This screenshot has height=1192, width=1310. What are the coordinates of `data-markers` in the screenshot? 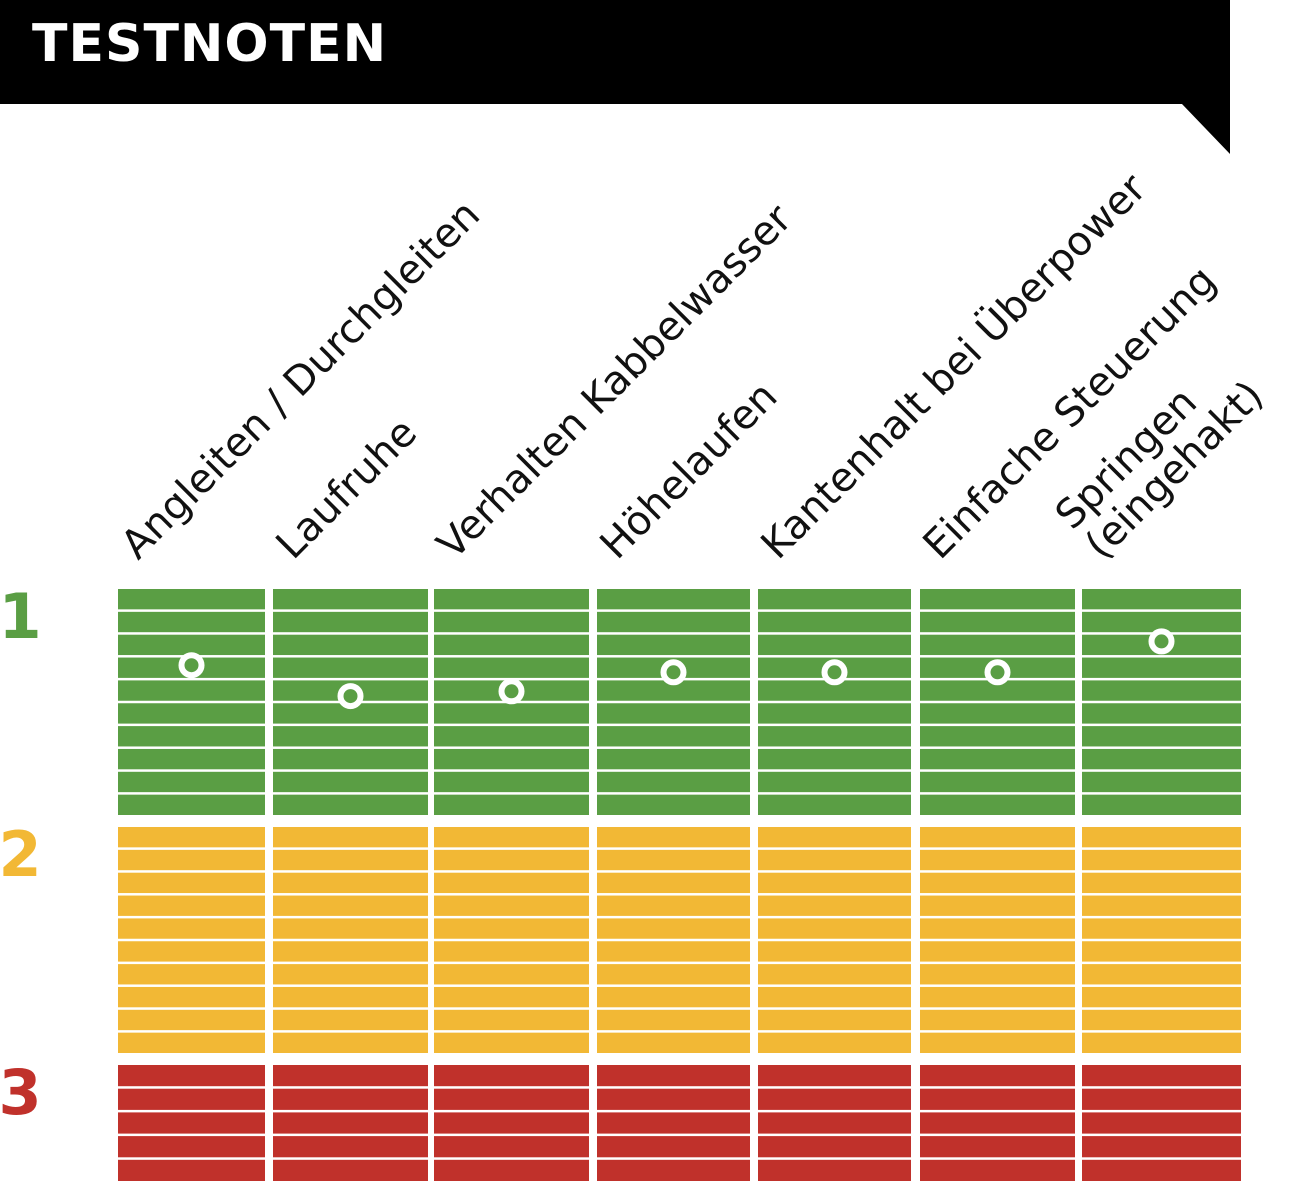 It's located at (676, 669).